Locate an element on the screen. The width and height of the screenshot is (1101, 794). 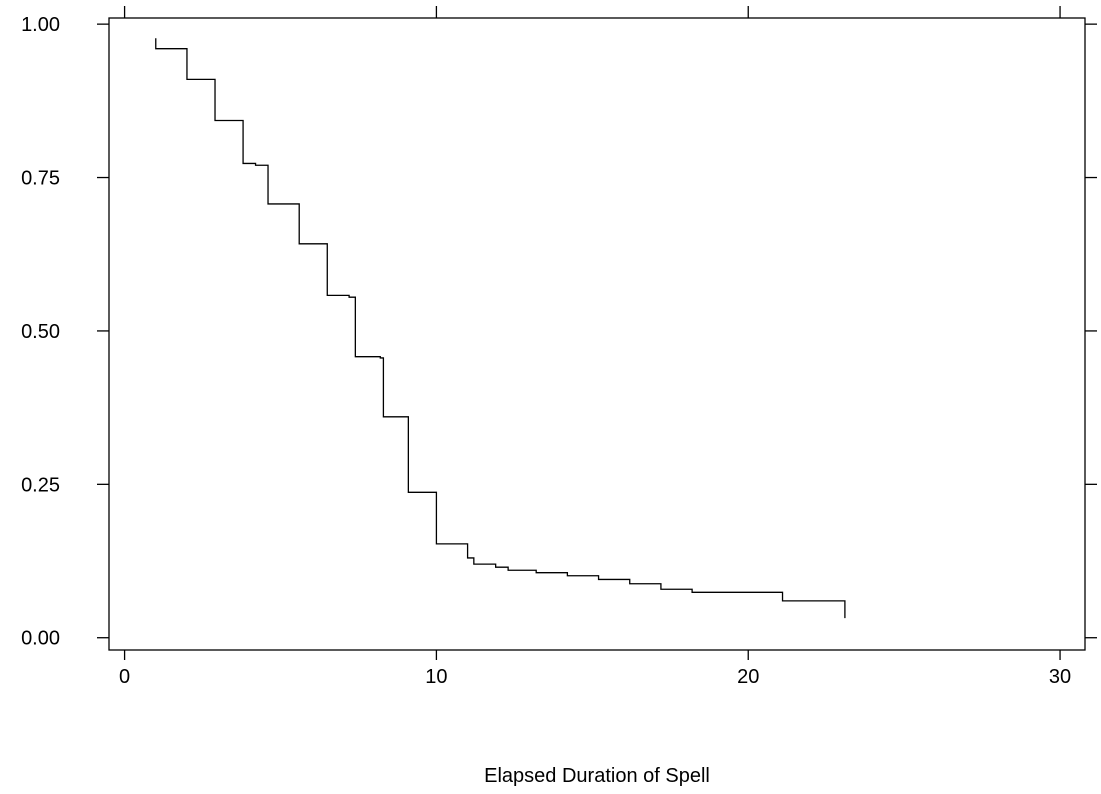
x-axis-title: Elapsed Duration of Spell is located at coordinates (597, 776).